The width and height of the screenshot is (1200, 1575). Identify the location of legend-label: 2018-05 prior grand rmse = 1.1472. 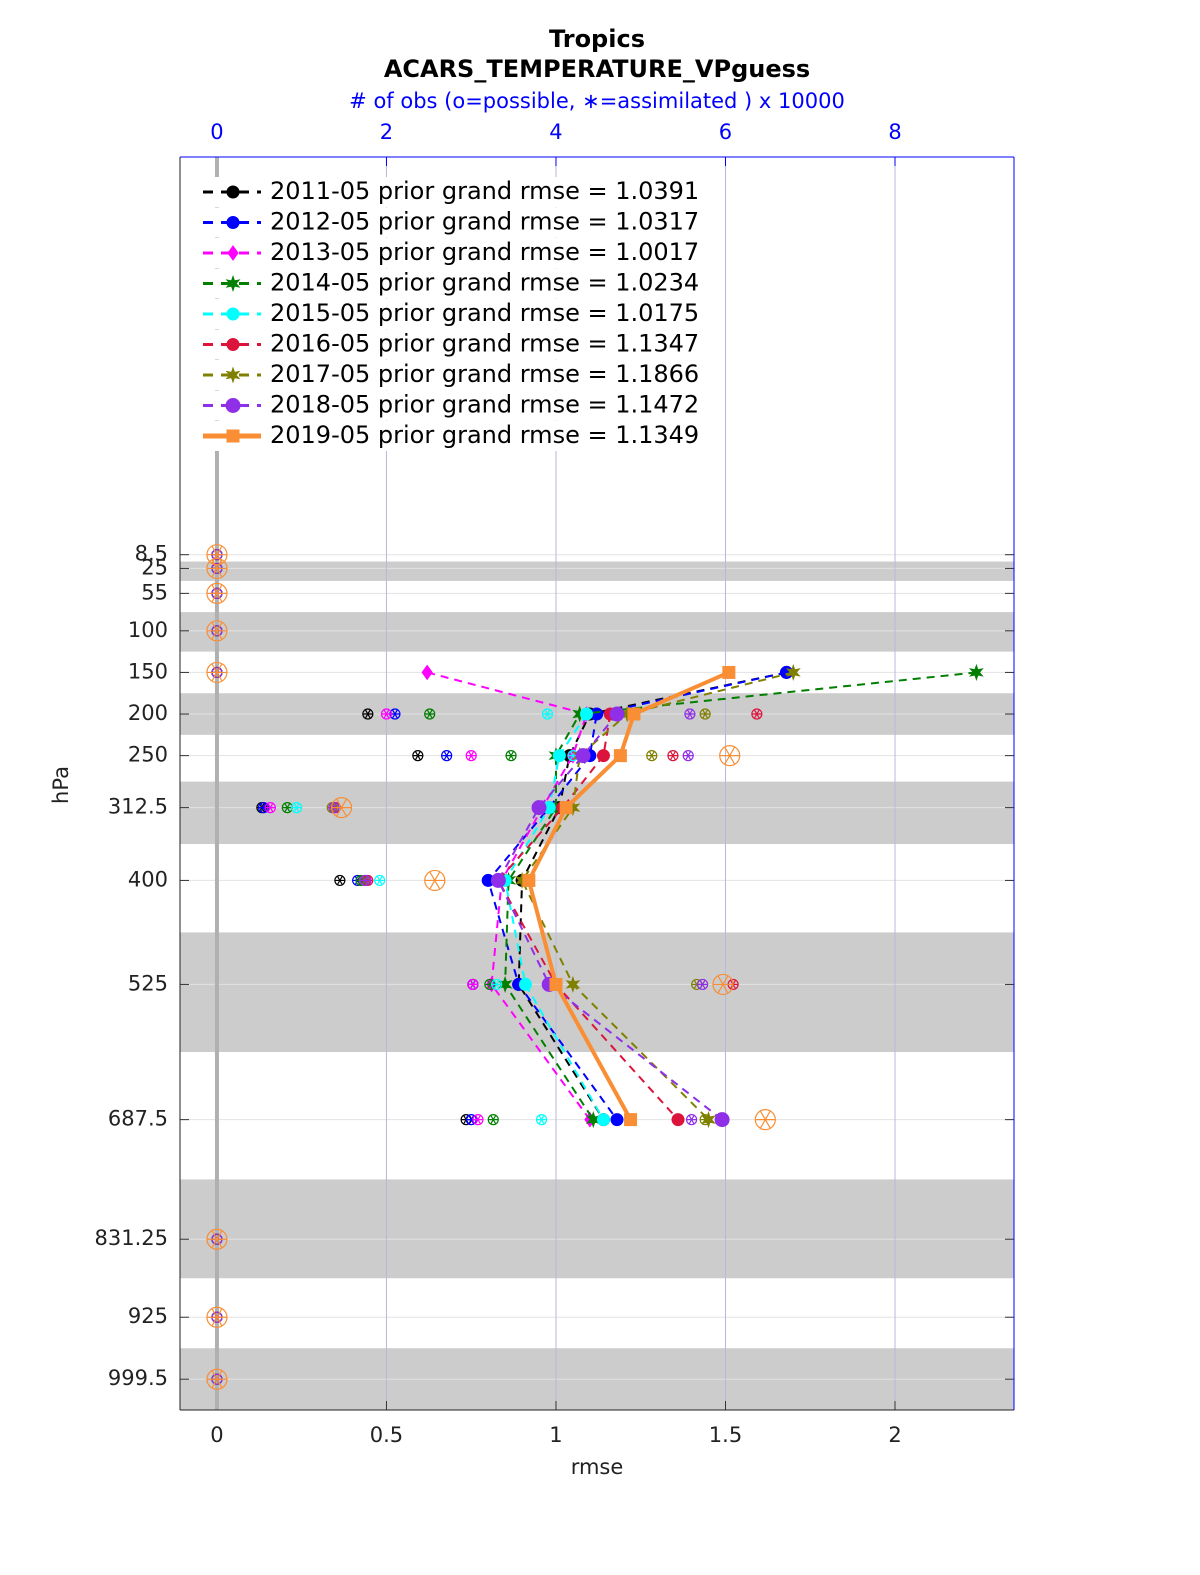
(484, 405).